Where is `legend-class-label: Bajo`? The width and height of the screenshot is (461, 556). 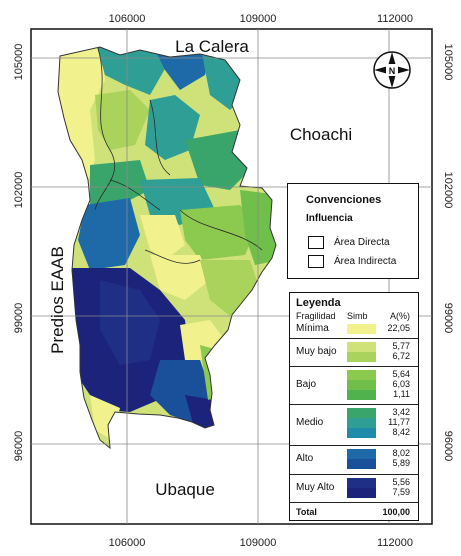 legend-class-label: Bajo is located at coordinates (306, 384).